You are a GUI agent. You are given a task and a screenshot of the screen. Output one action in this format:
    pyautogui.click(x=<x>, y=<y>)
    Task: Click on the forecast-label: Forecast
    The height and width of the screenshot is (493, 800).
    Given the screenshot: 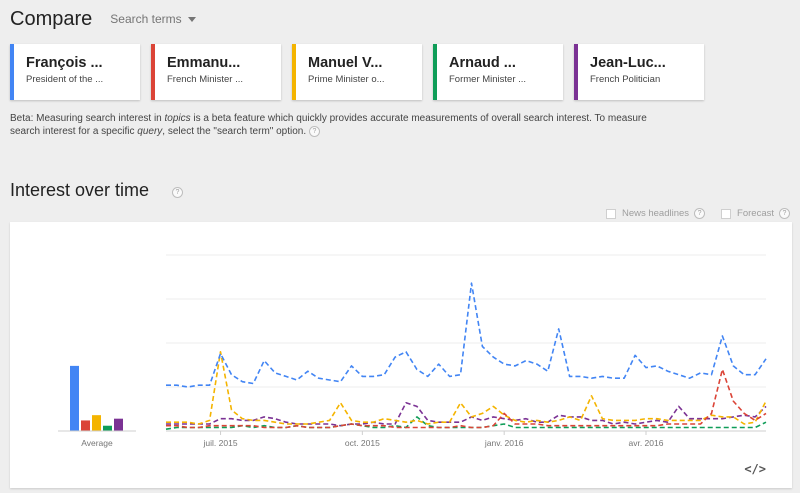 What is the action you would take?
    pyautogui.click(x=755, y=213)
    